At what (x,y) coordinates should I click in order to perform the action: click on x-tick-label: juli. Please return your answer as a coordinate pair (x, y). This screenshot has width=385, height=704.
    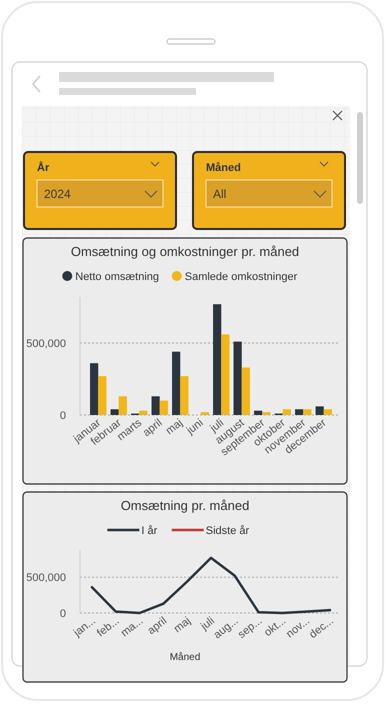
    Looking at the image, I should click on (207, 624).